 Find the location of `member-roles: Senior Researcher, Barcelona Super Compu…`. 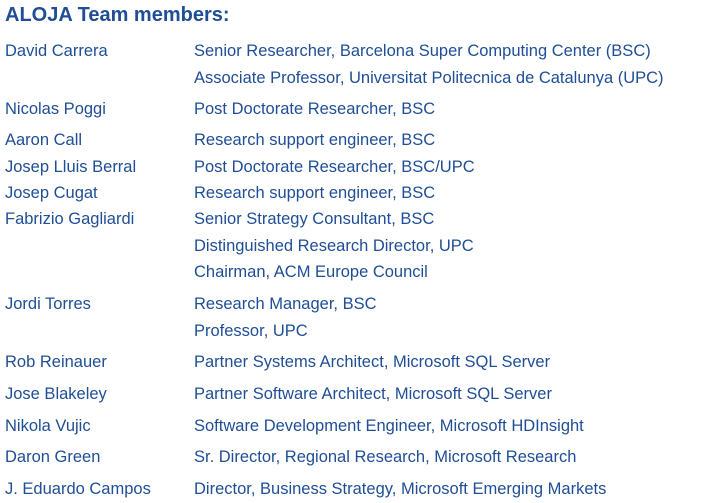

member-roles: Senior Researcher, Barcelona Super Compu… is located at coordinates (429, 64).